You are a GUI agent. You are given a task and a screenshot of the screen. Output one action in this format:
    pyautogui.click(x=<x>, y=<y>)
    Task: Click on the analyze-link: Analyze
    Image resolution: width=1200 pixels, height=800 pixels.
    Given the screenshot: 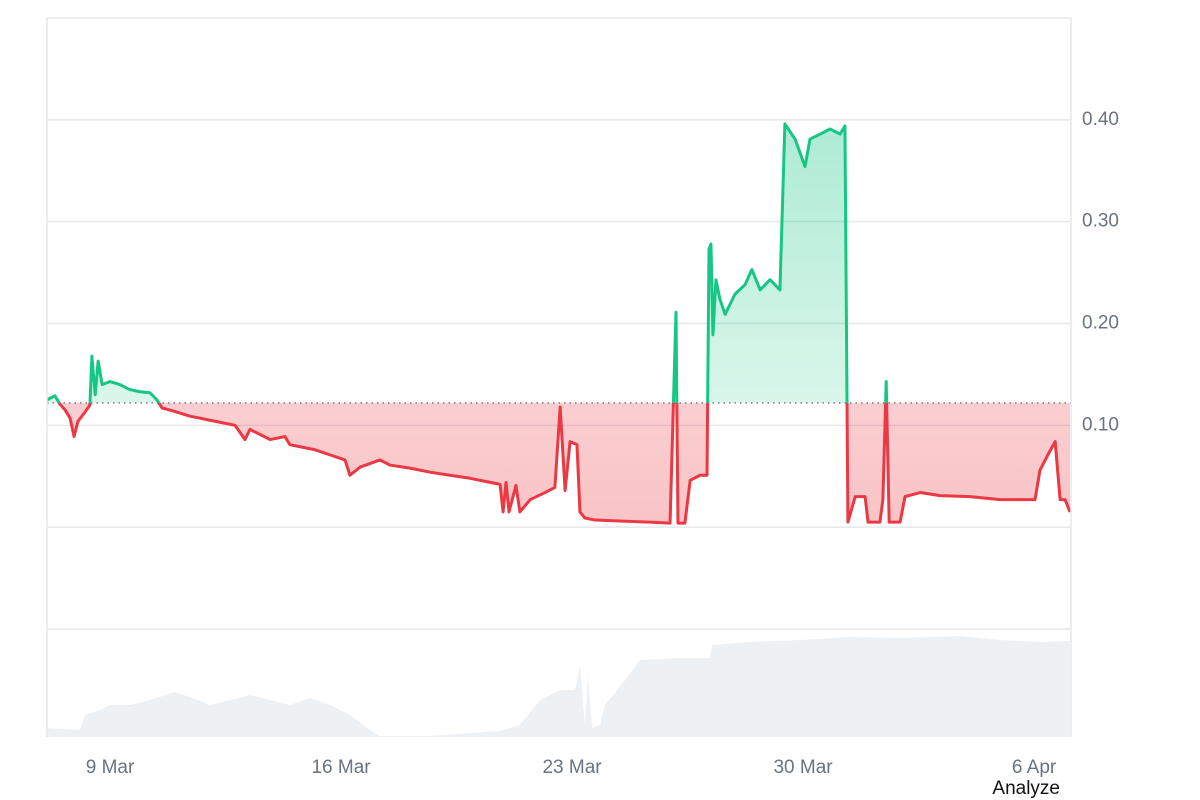 What is the action you would take?
    pyautogui.click(x=1026, y=788)
    